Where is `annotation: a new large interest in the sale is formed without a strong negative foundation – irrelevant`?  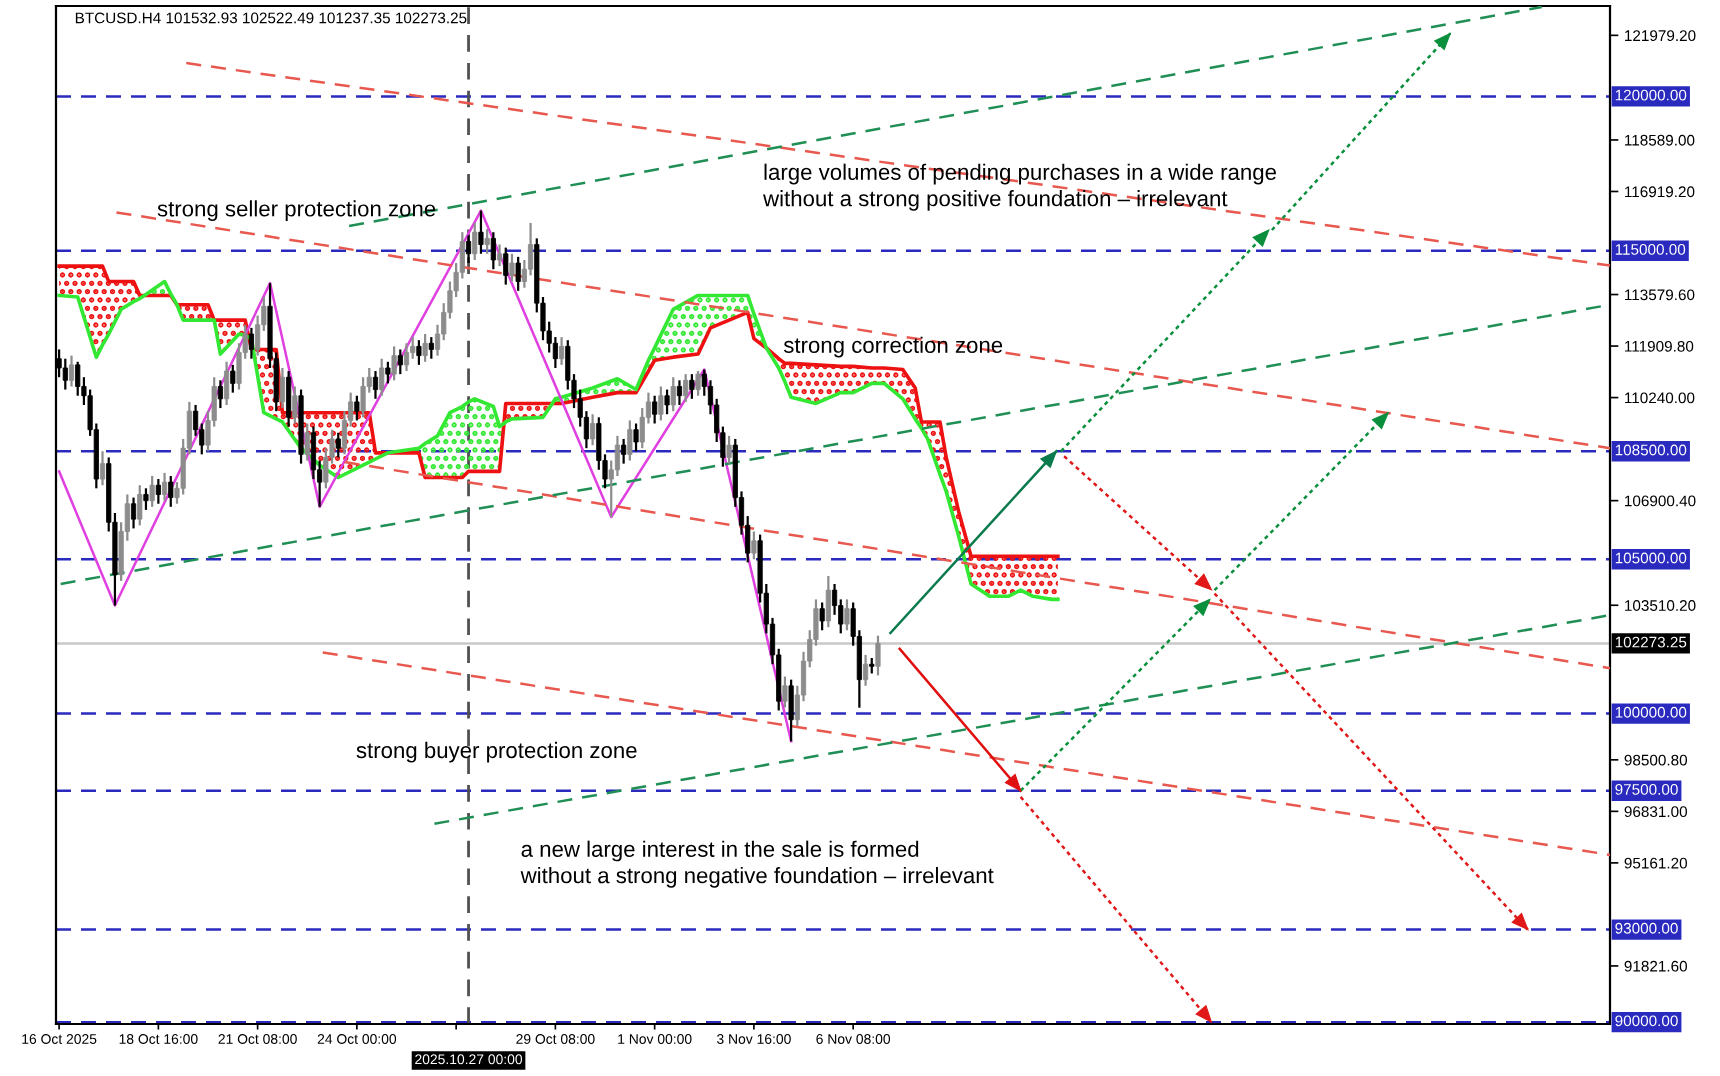 annotation: a new large interest in the sale is formed without a strong negative foundation – irrelevant is located at coordinates (757, 864).